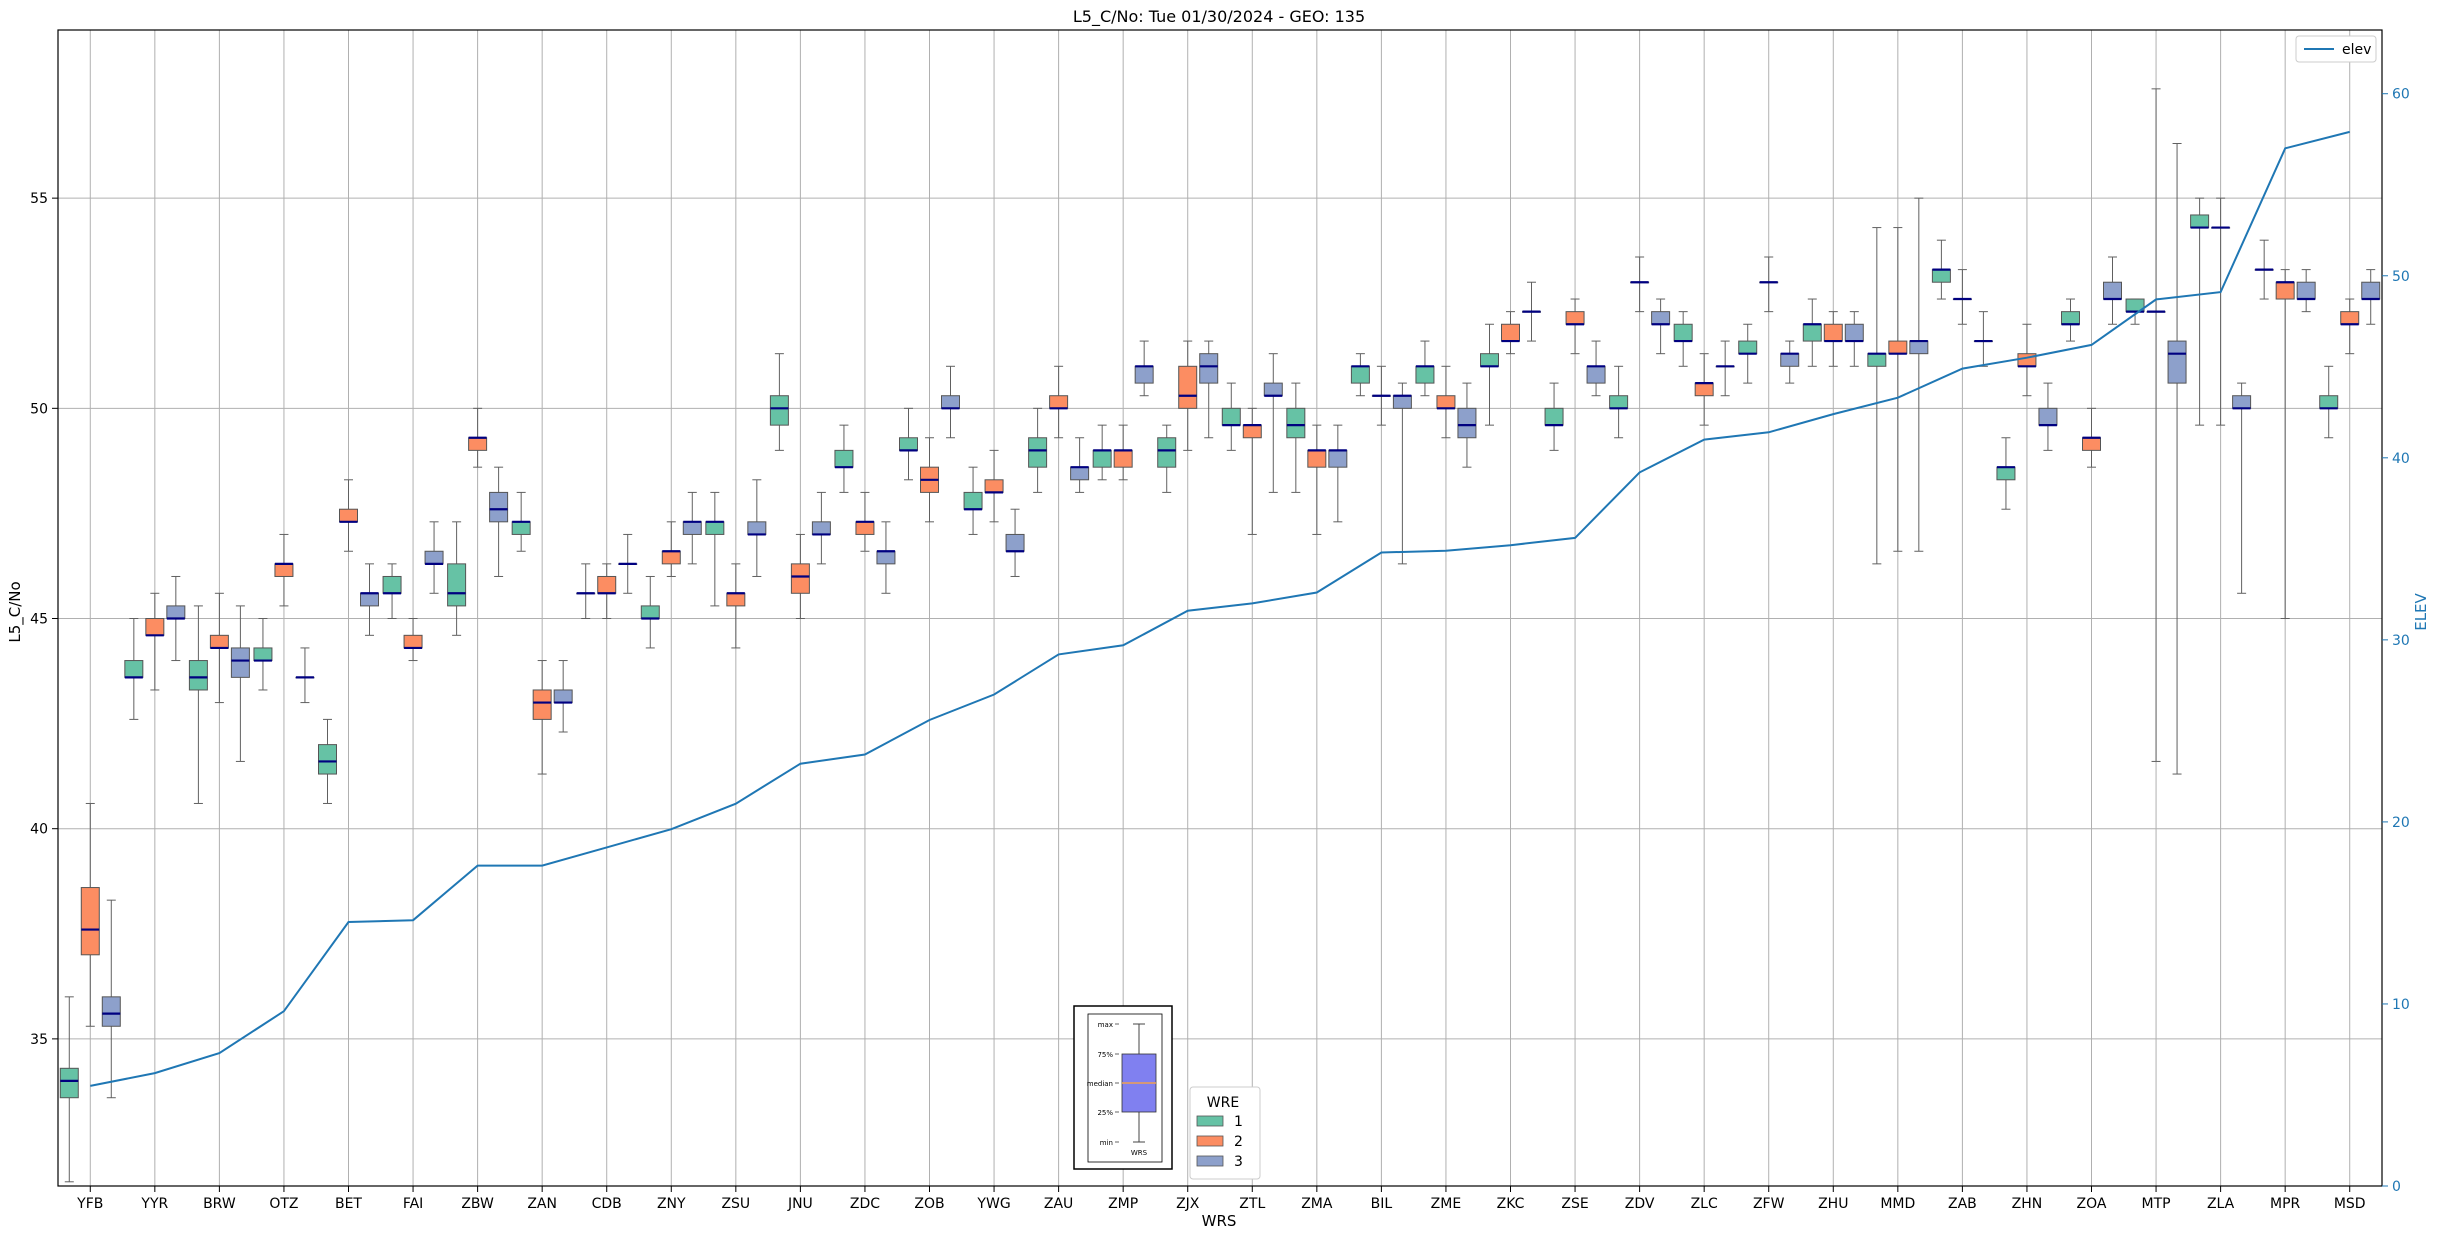 The image size is (2439, 1238). Describe the element at coordinates (542, 1204) in the screenshot. I see `x-tick-label: ZAN` at that location.